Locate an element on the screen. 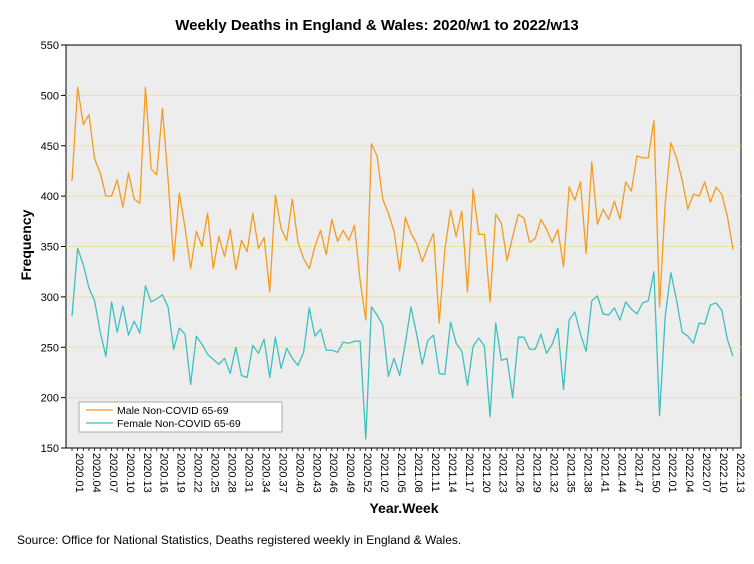 The width and height of the screenshot is (754, 564). x-tick-label: 2021.02 is located at coordinates (384, 473).